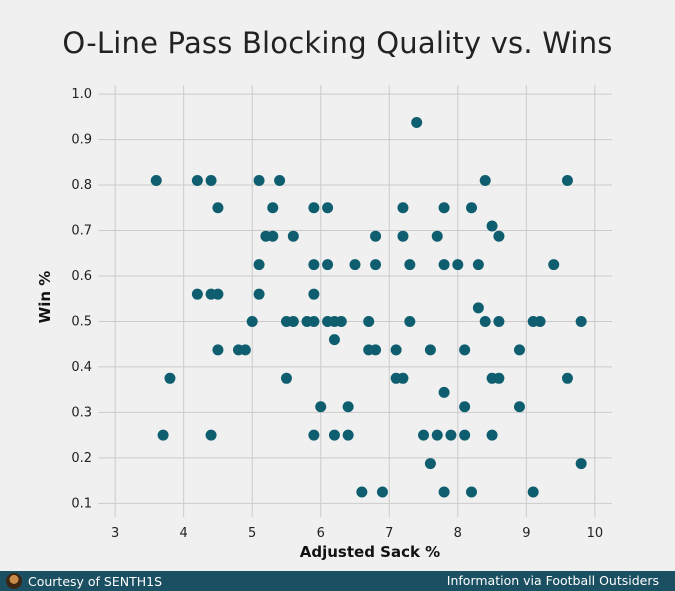  I want to click on x-axis-label: Adjusted Sack %, so click(370, 552).